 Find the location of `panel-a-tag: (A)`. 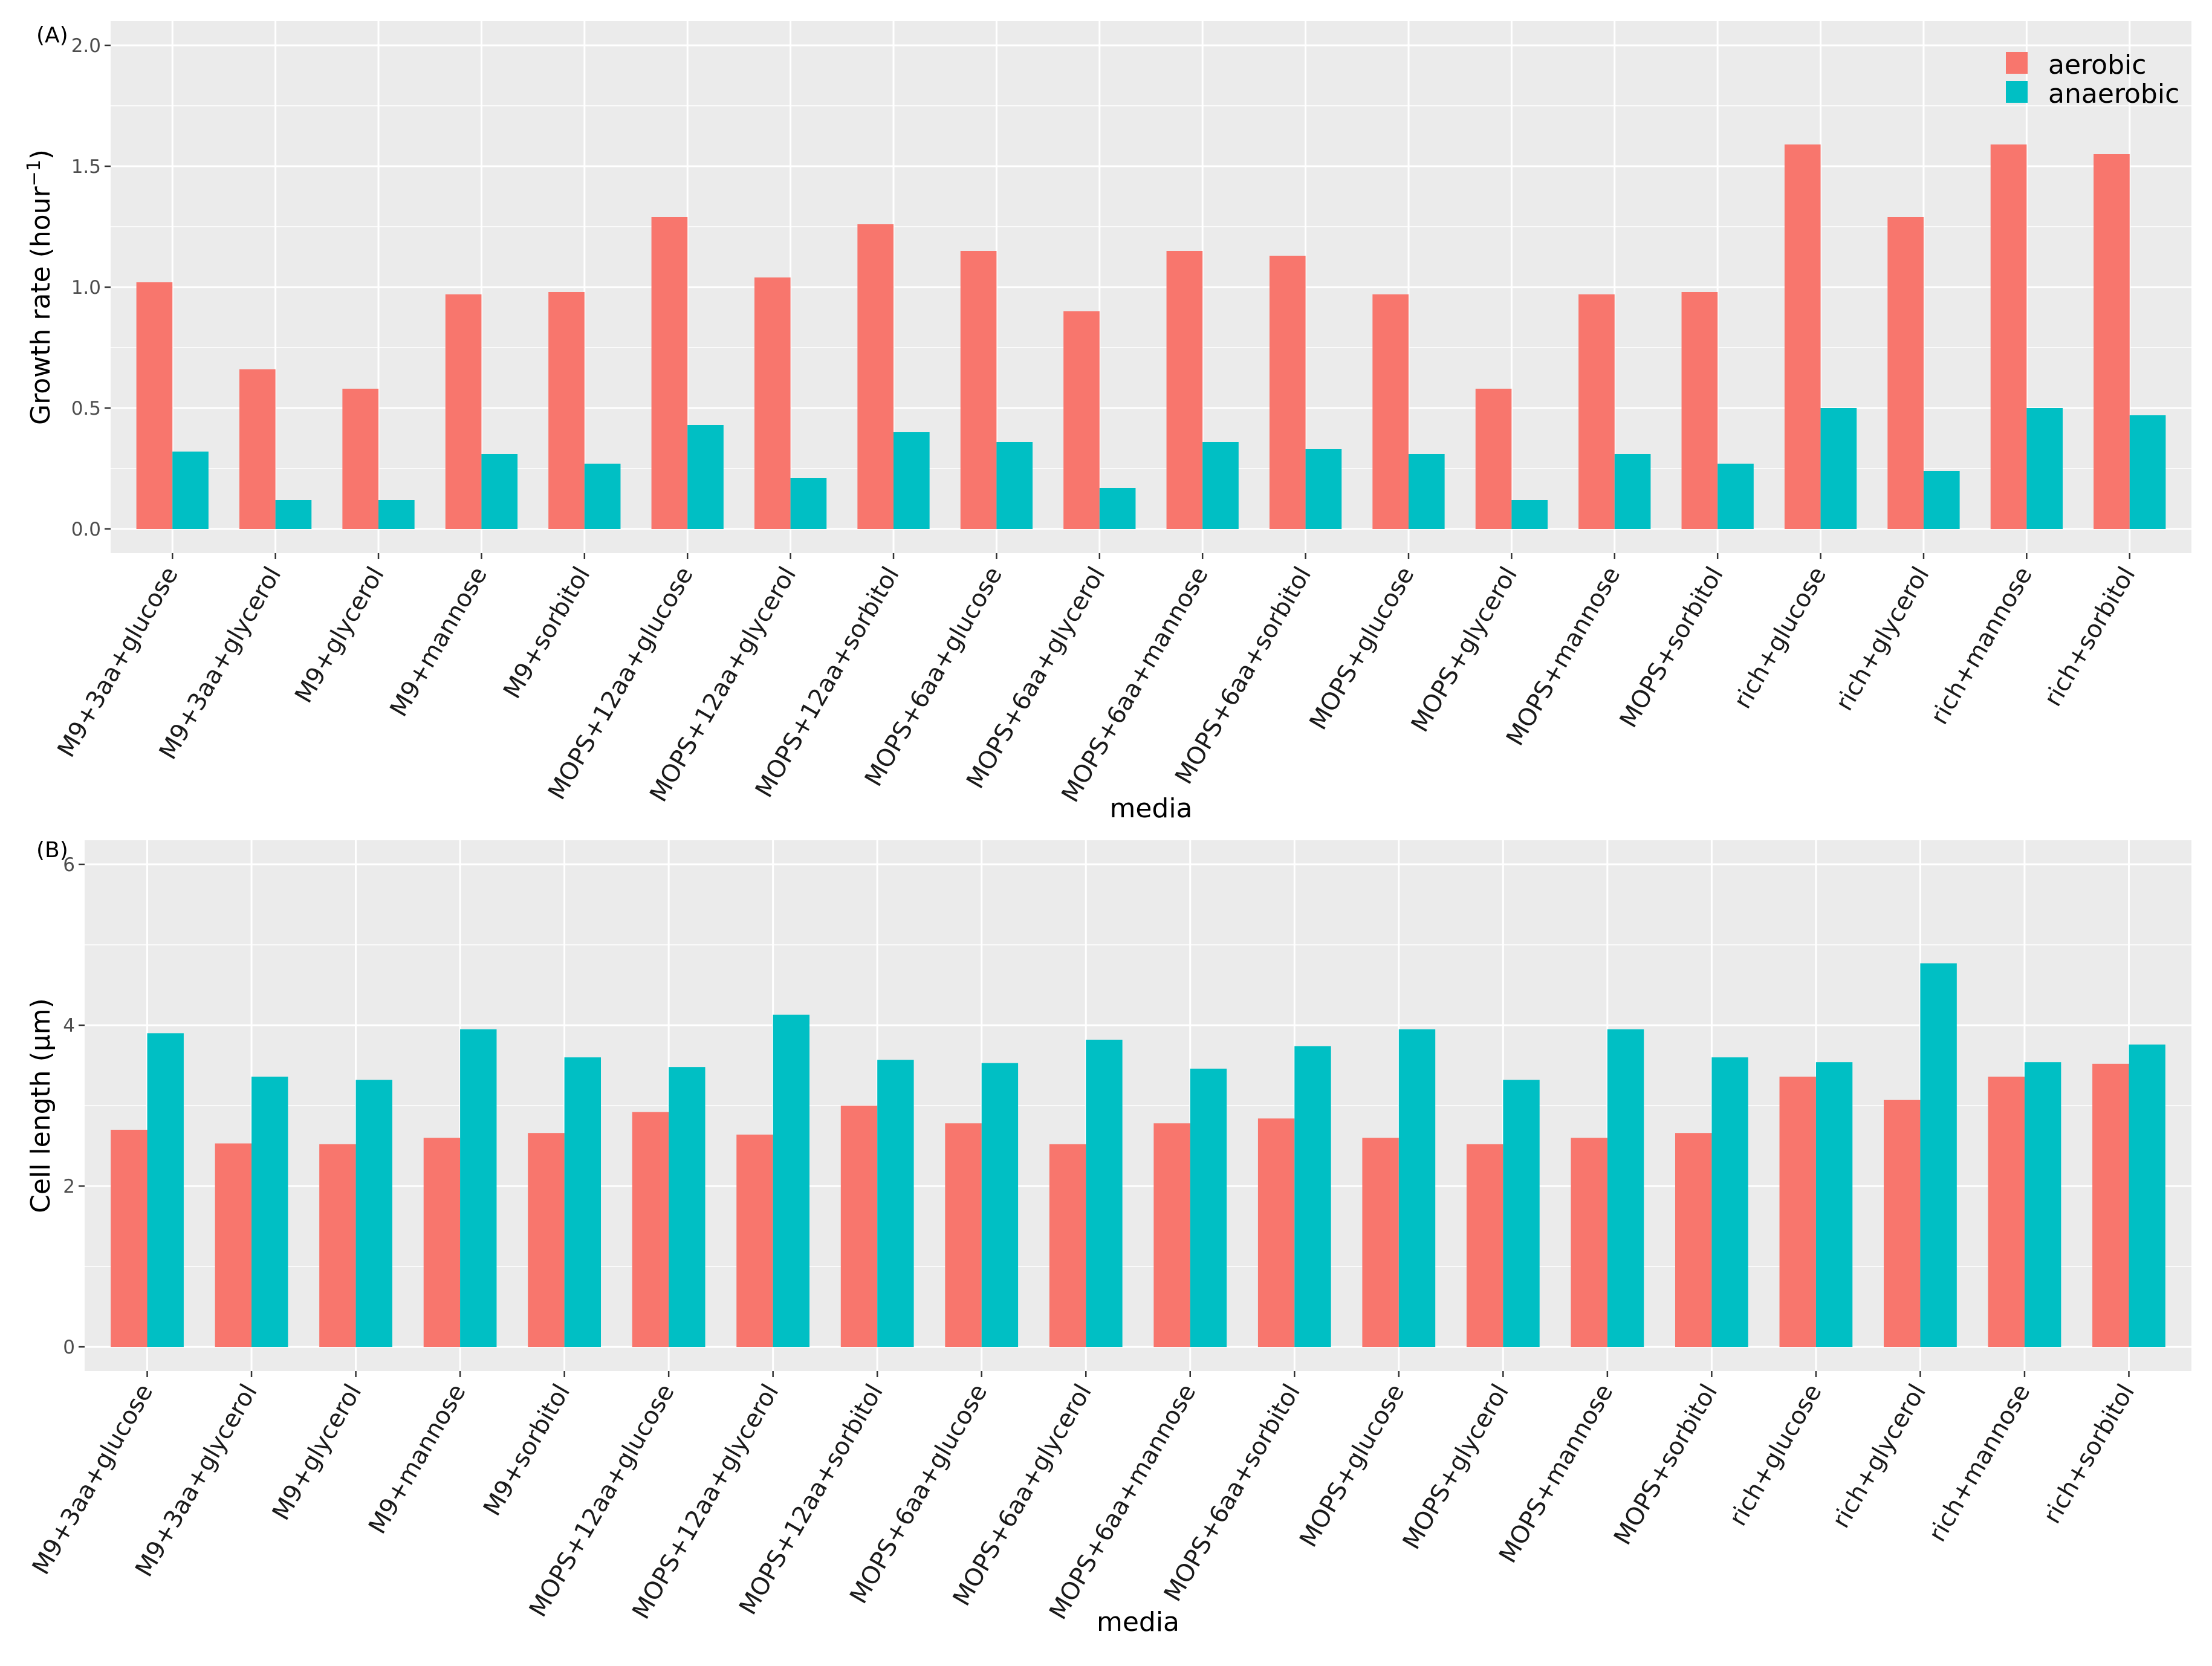

panel-a-tag: (A) is located at coordinates (52, 35).